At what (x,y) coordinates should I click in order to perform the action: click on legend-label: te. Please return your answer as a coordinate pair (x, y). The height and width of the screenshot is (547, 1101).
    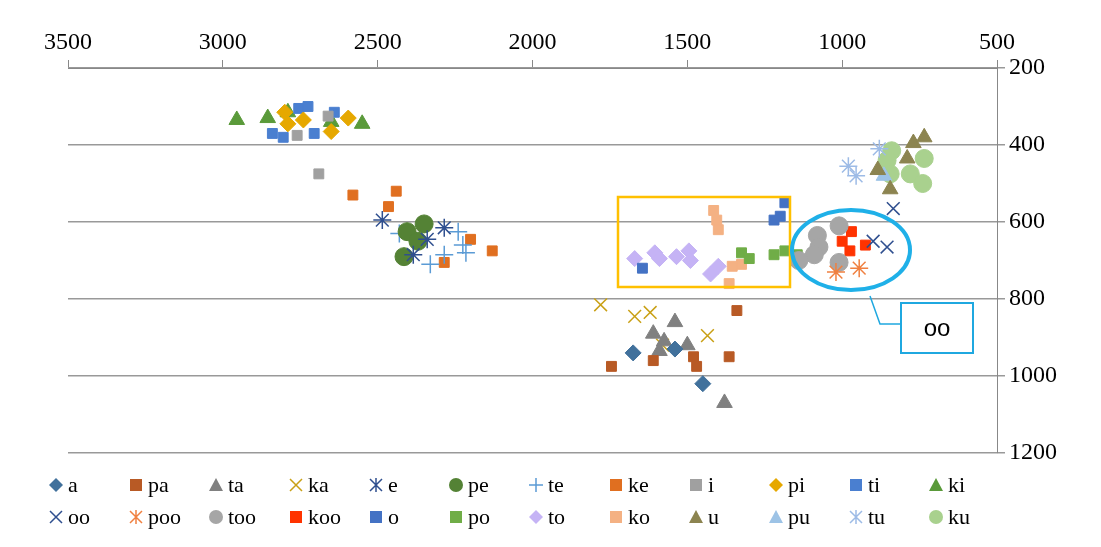
    Looking at the image, I should click on (556, 485).